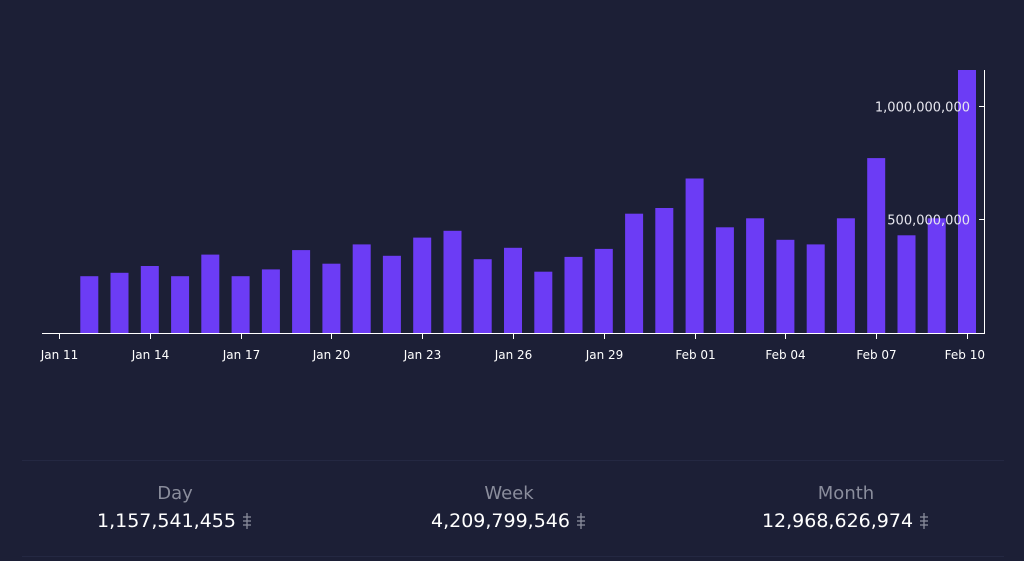  What do you see at coordinates (509, 508) in the screenshot?
I see `stat-week: Week 4,209,799,546` at bounding box center [509, 508].